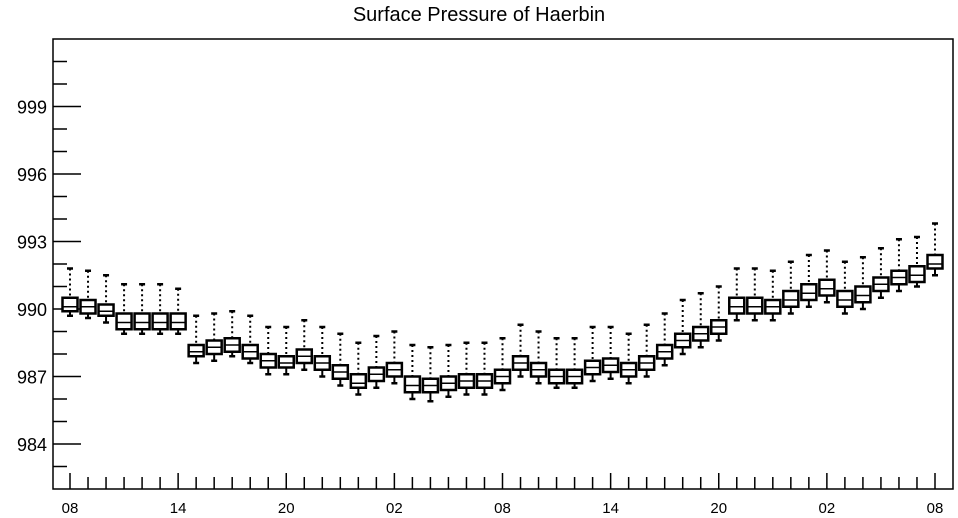 This screenshot has height=518, width=958. I want to click on y-tick-label: 996, so click(32, 175).